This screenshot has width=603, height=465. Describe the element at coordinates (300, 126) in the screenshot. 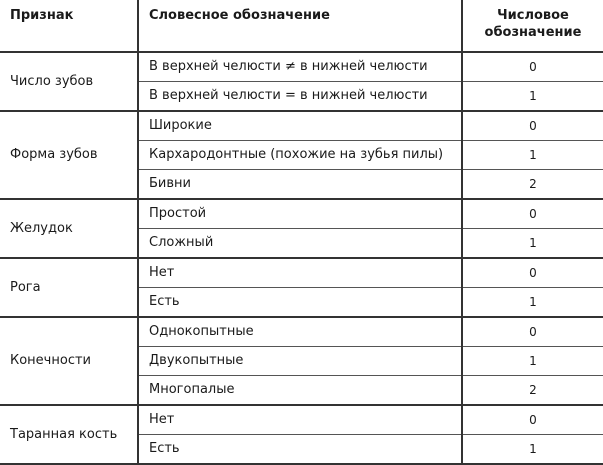

I see `word-cell: Широкие` at that location.